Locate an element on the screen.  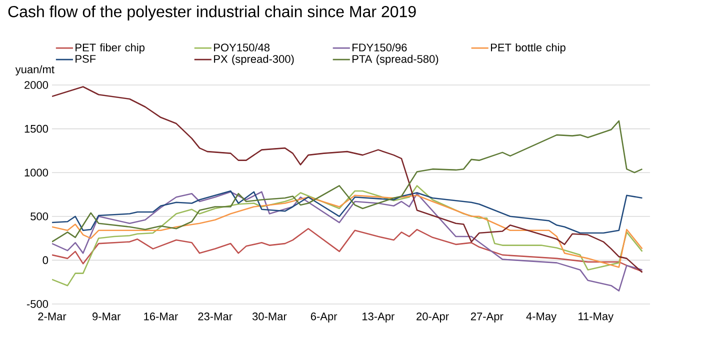
legend-label: FDY150/96 is located at coordinates (379, 47).